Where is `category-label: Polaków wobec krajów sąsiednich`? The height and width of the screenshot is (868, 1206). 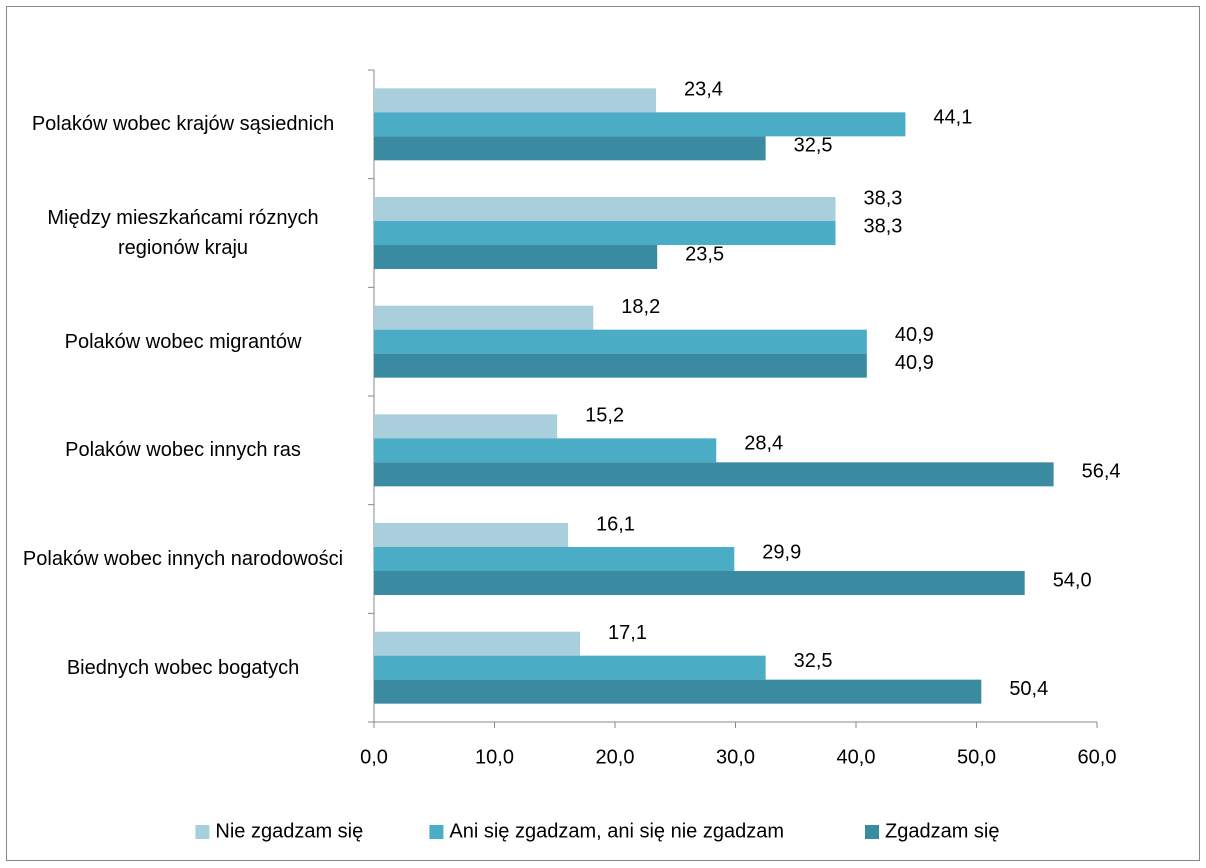 category-label: Polaków wobec krajów sąsiednich is located at coordinates (183, 124).